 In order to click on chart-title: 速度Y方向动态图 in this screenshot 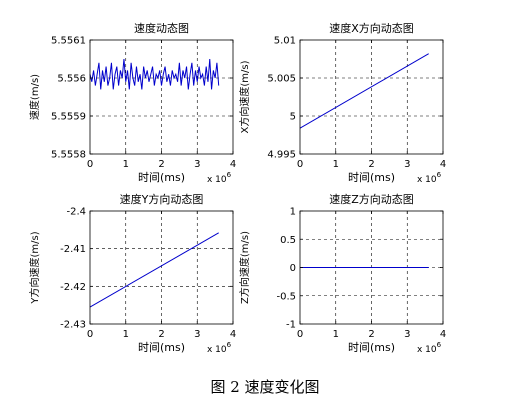, I will do `click(162, 199)`.